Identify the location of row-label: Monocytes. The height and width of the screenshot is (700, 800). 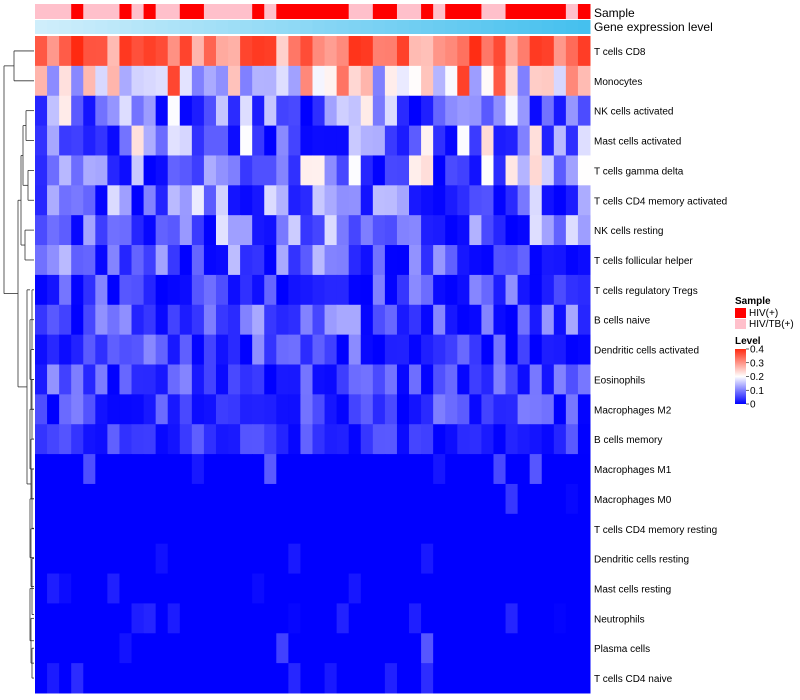
(618, 82).